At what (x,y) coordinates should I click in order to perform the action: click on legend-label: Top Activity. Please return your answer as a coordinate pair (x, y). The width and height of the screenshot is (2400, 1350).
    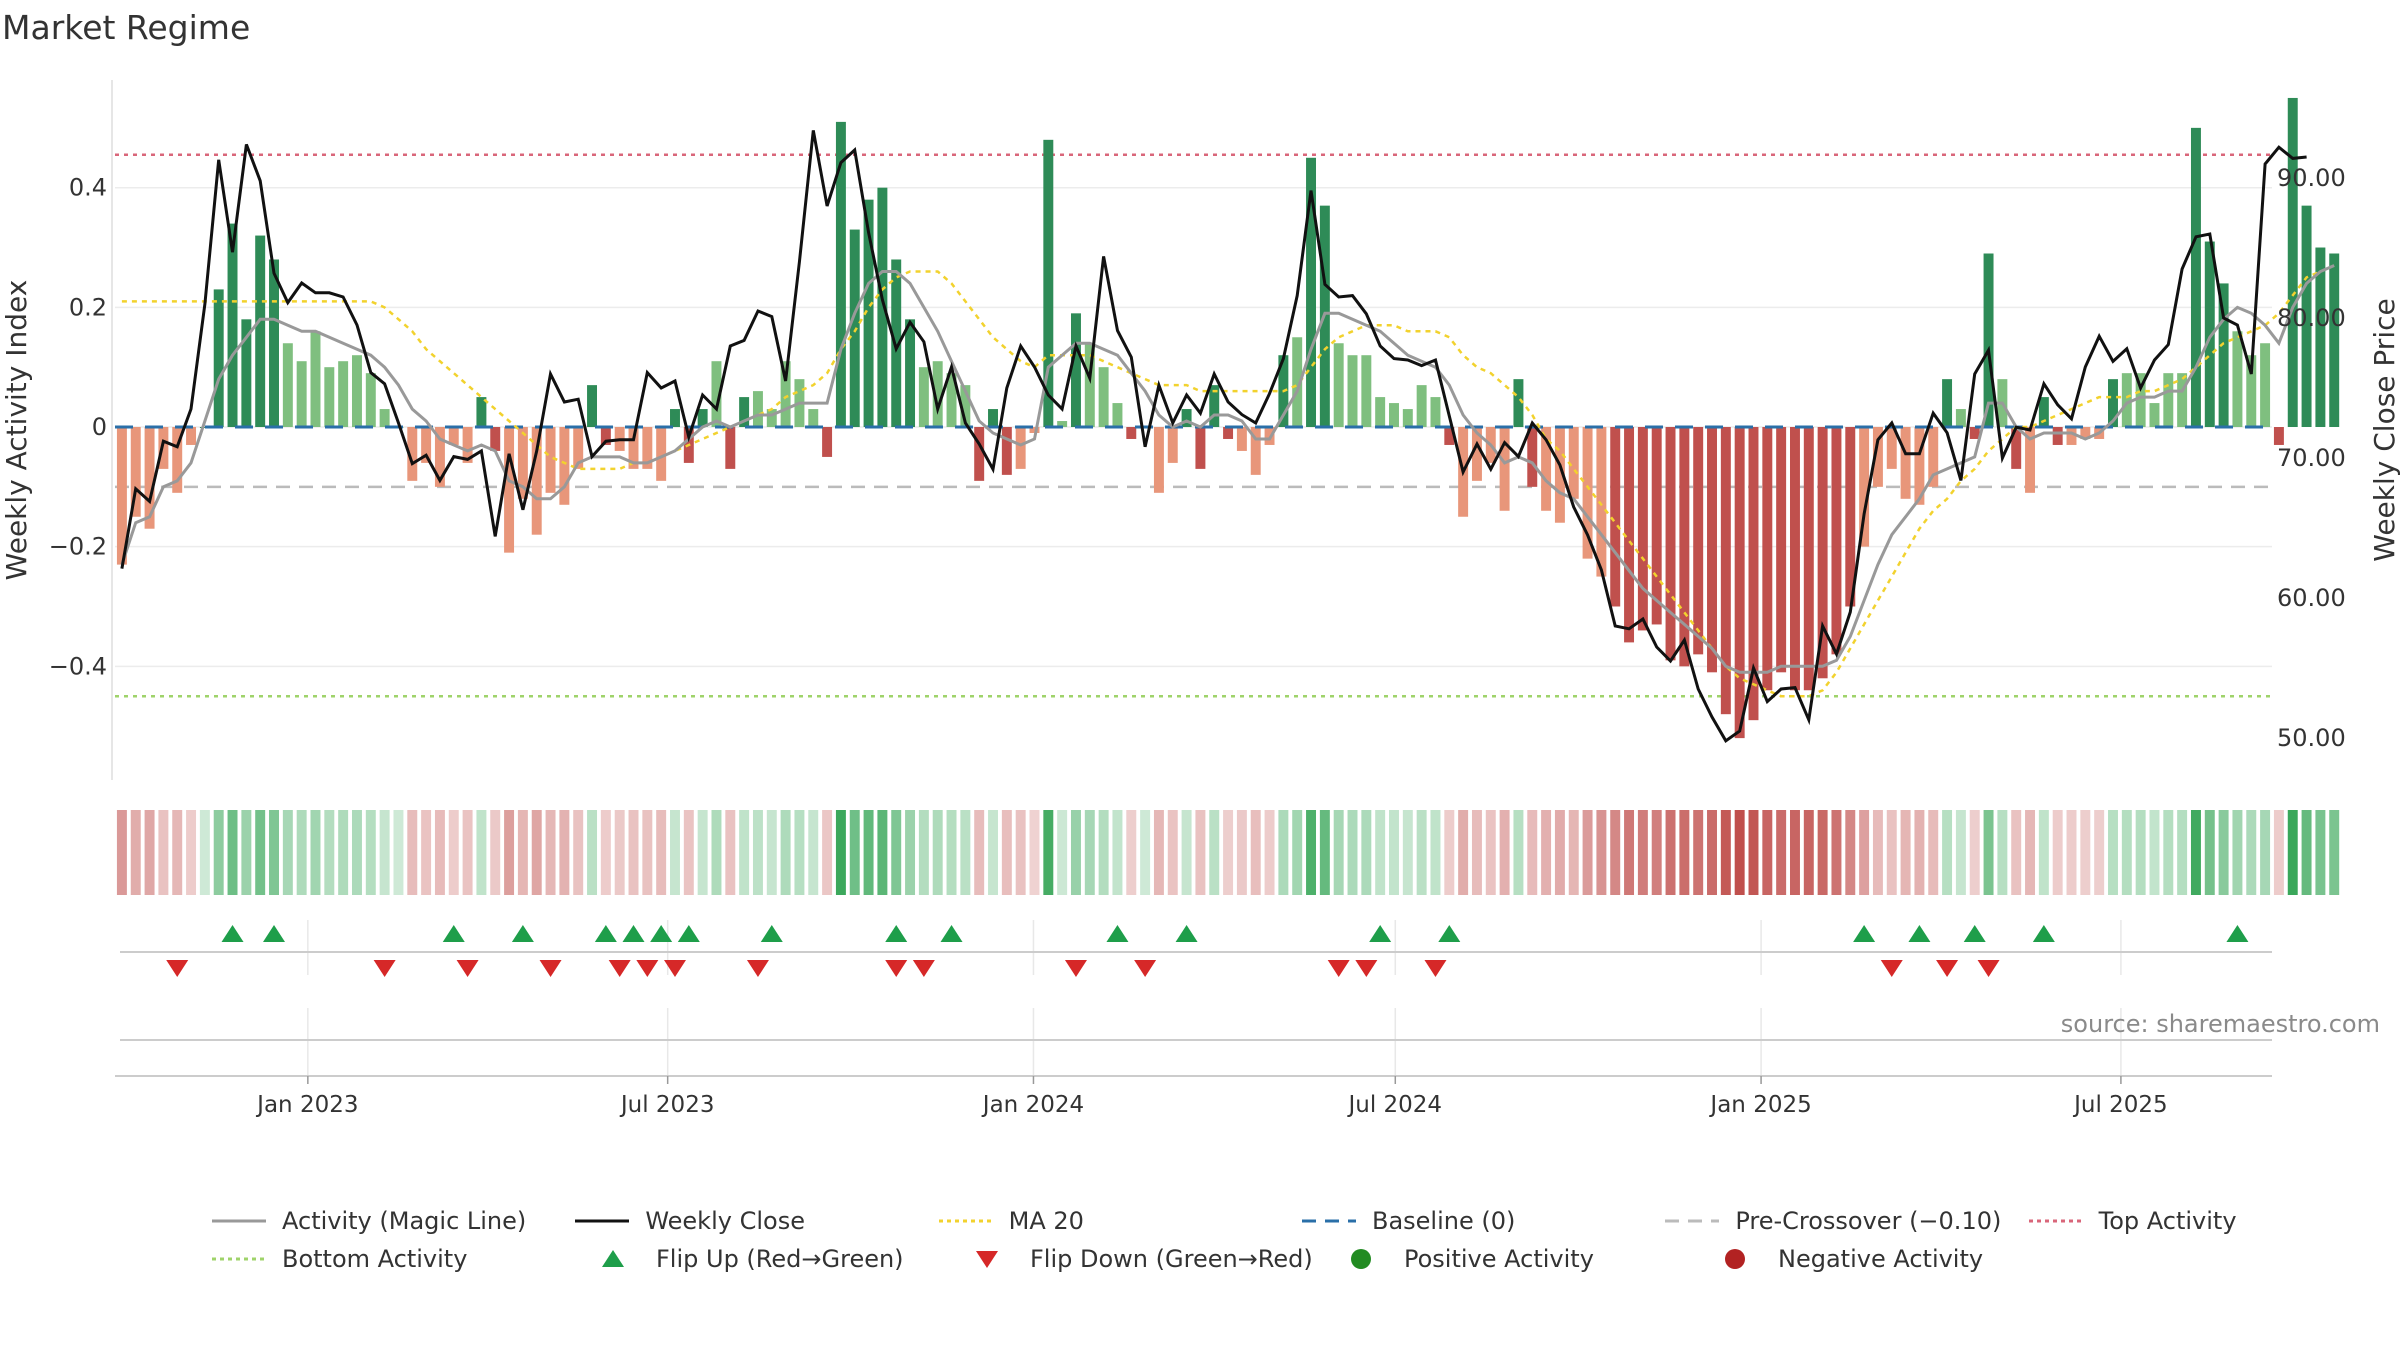
    Looking at the image, I should click on (2167, 1221).